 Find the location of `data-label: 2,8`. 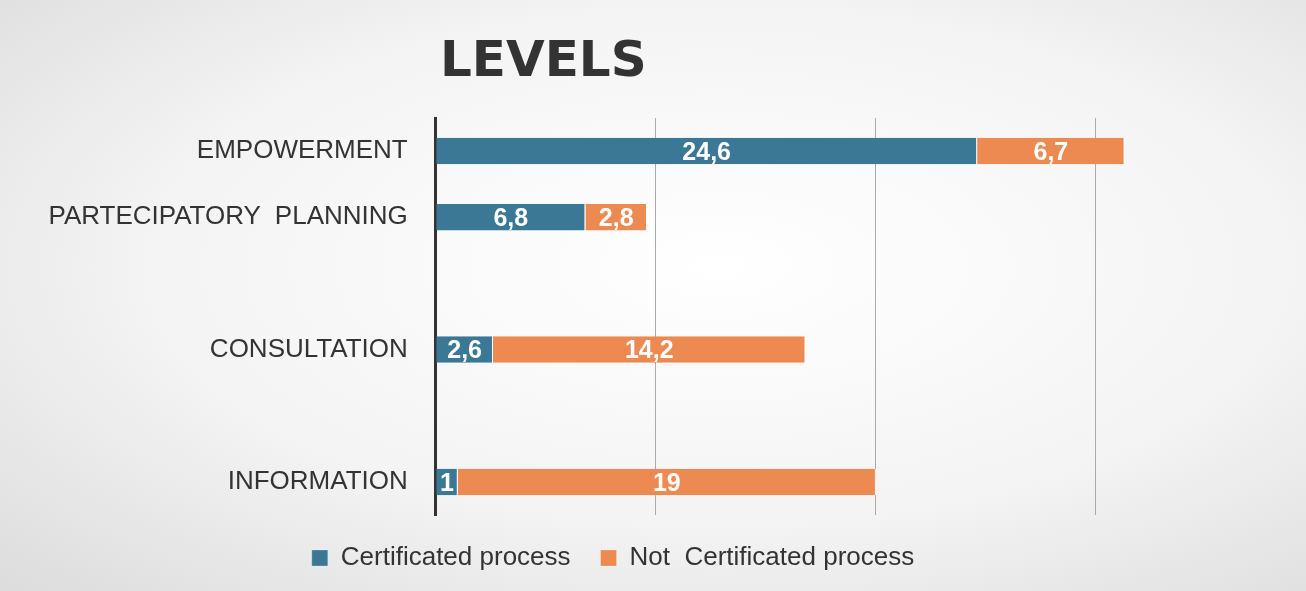

data-label: 2,8 is located at coordinates (616, 217).